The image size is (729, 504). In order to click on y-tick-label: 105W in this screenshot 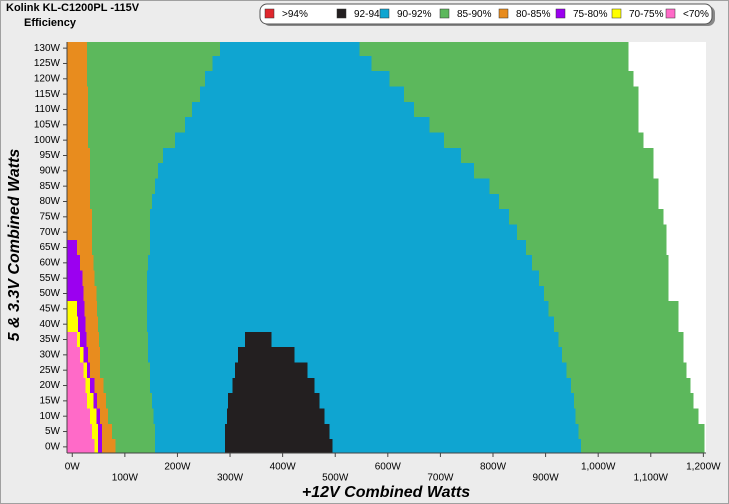, I will do `click(47, 124)`.